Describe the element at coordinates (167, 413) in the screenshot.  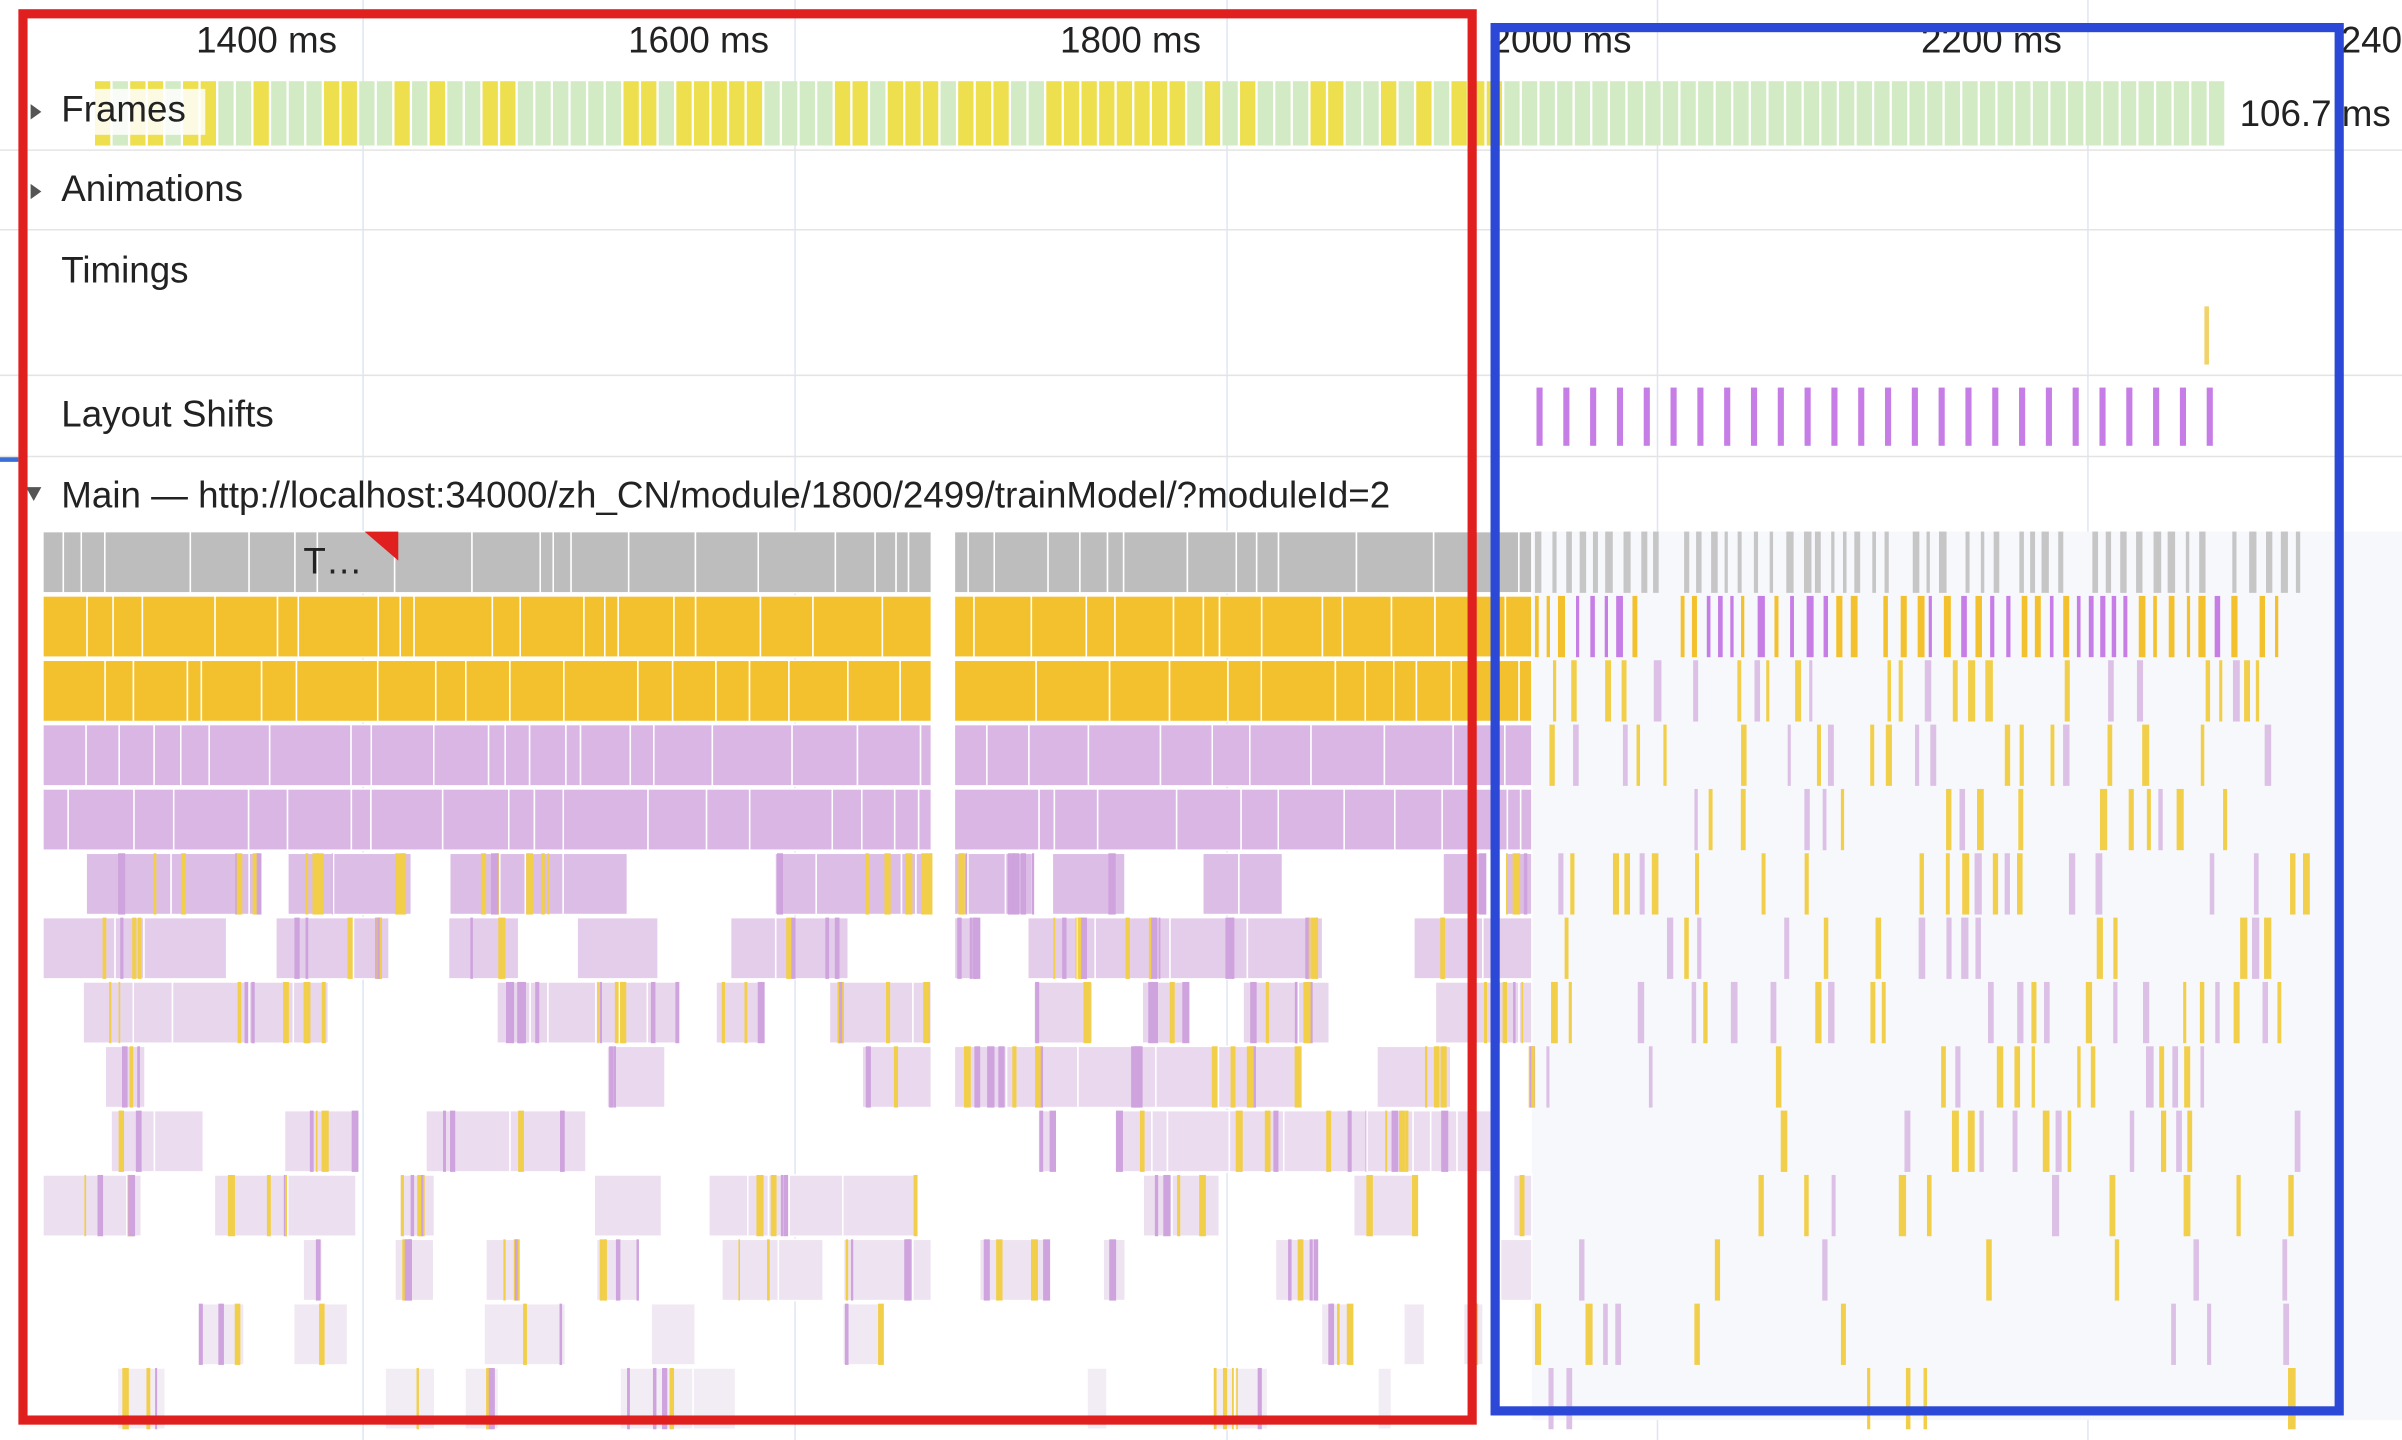
I see `track-label: Layout Shifts` at that location.